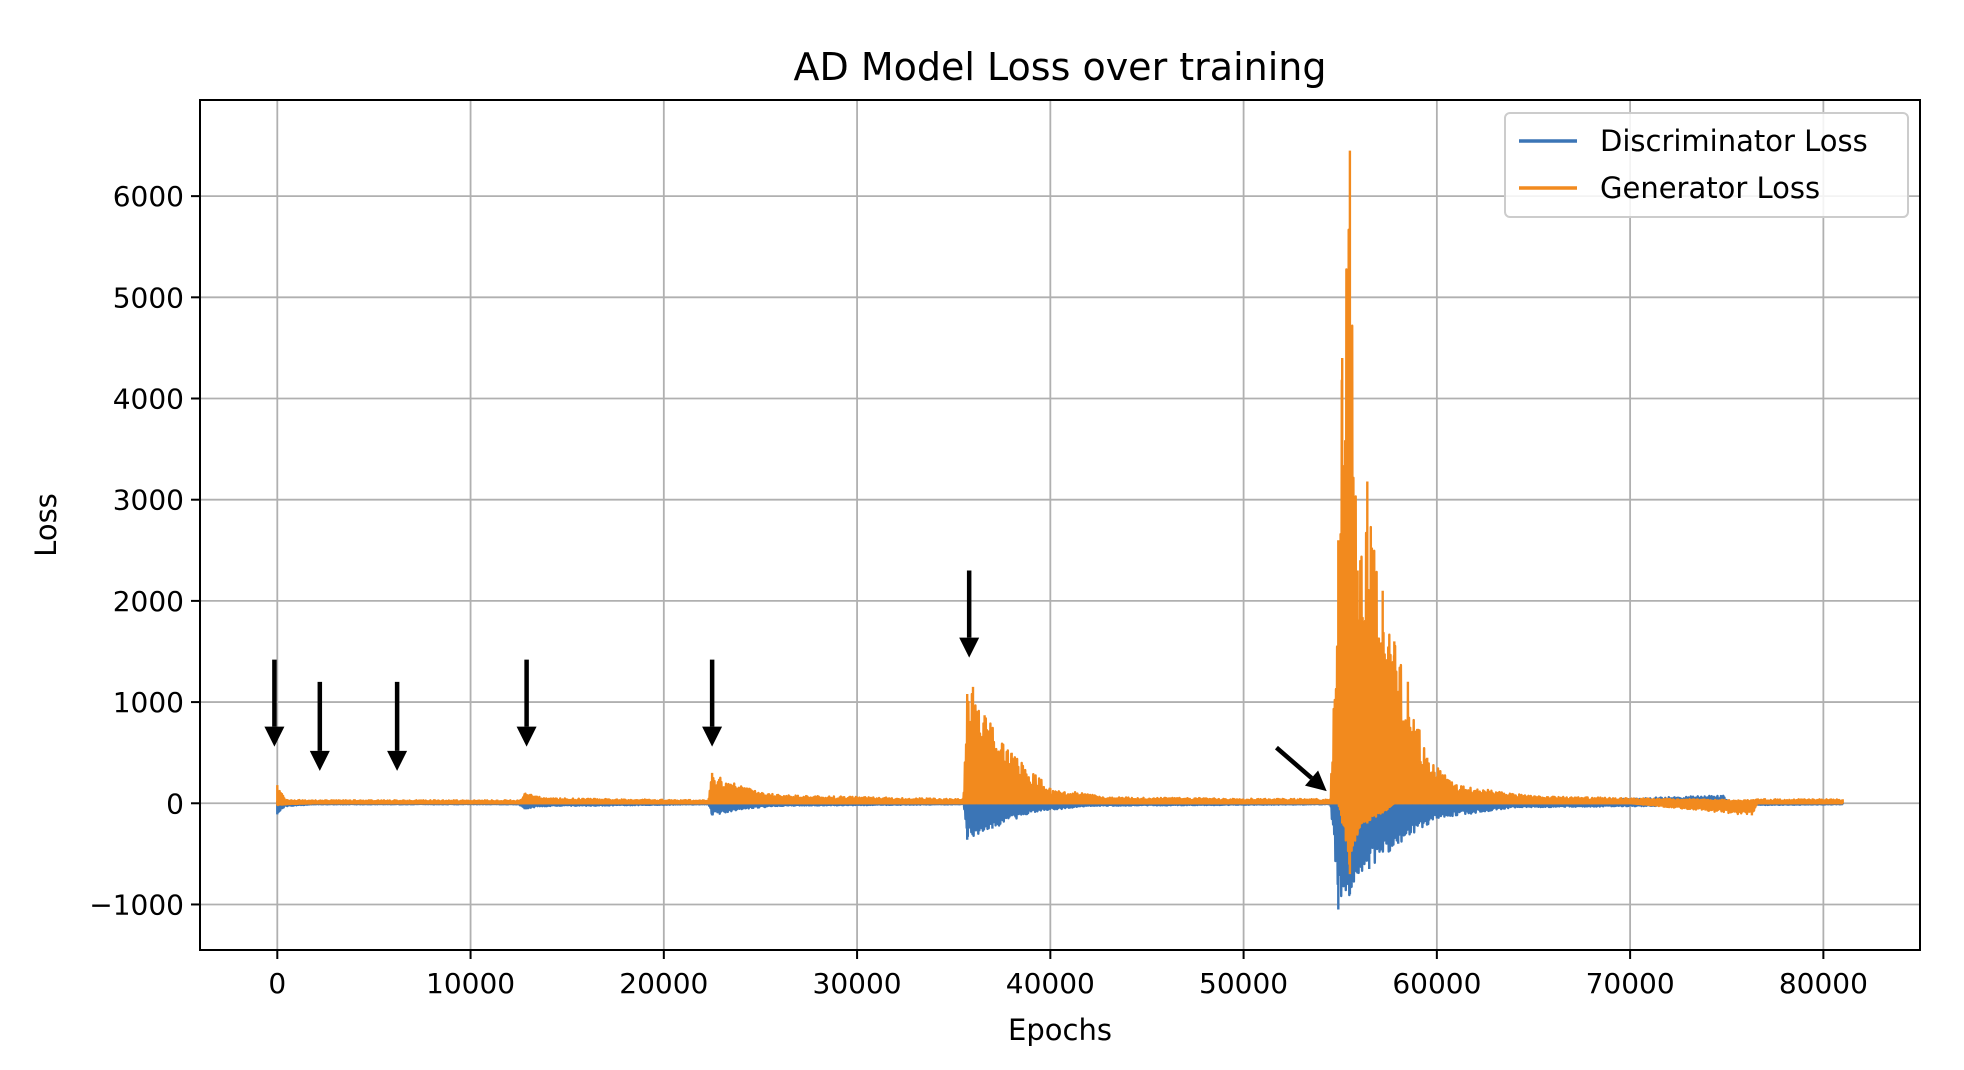 This screenshot has height=1070, width=1964. What do you see at coordinates (148, 702) in the screenshot?
I see `y-tick-label: 1000` at bounding box center [148, 702].